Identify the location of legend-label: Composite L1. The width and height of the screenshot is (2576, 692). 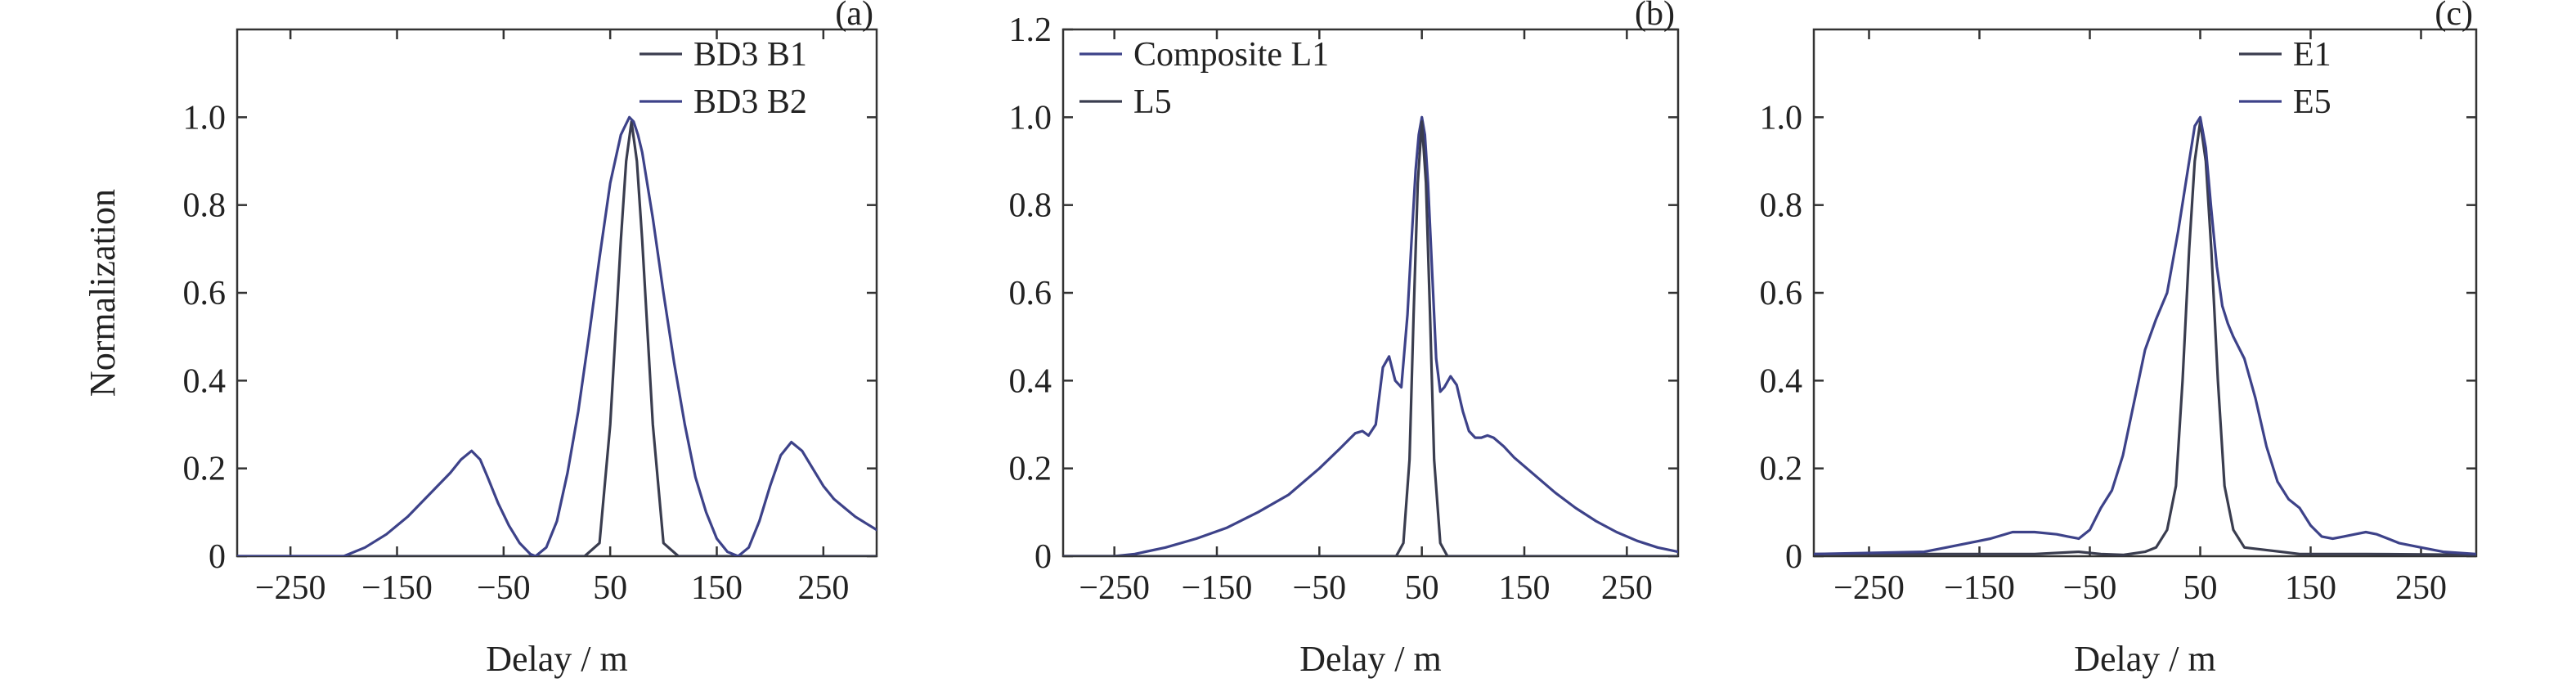
(1231, 55).